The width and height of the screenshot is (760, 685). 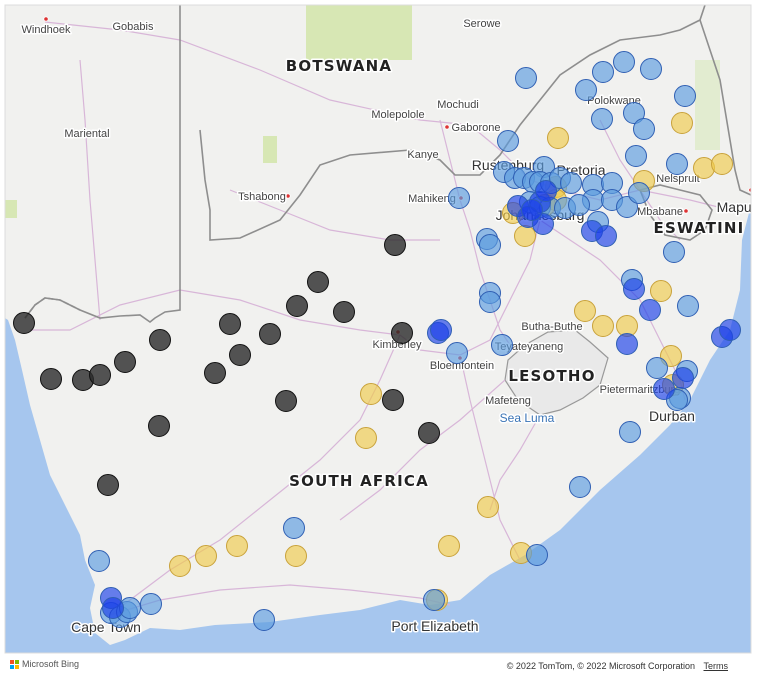 What do you see at coordinates (462, 366) in the screenshot?
I see `city-label: Bloemfontein` at bounding box center [462, 366].